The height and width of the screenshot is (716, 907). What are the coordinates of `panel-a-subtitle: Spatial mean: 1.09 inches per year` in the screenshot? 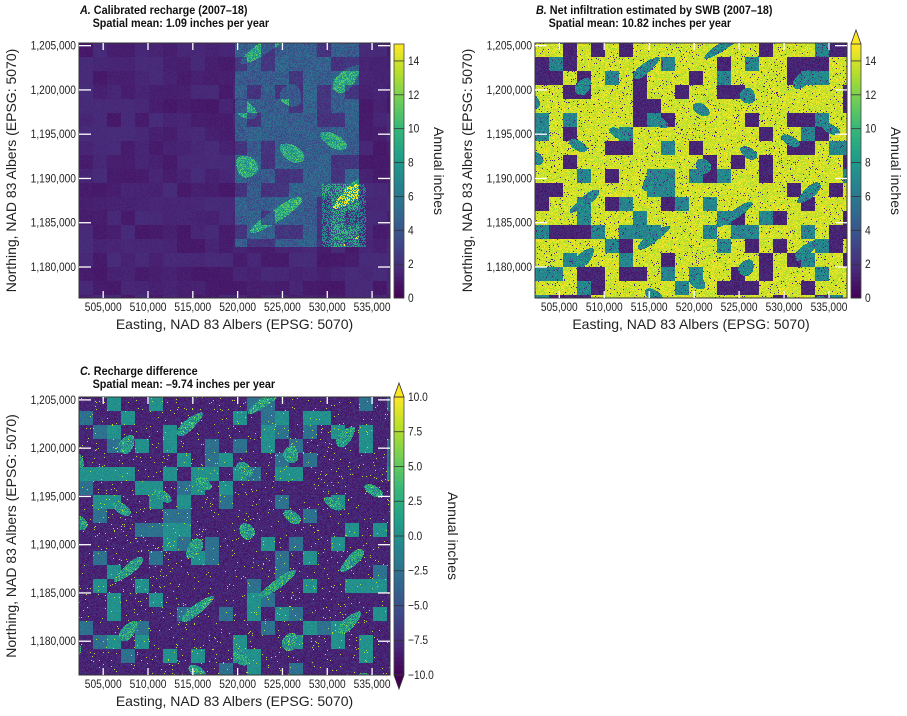 It's located at (181, 23).